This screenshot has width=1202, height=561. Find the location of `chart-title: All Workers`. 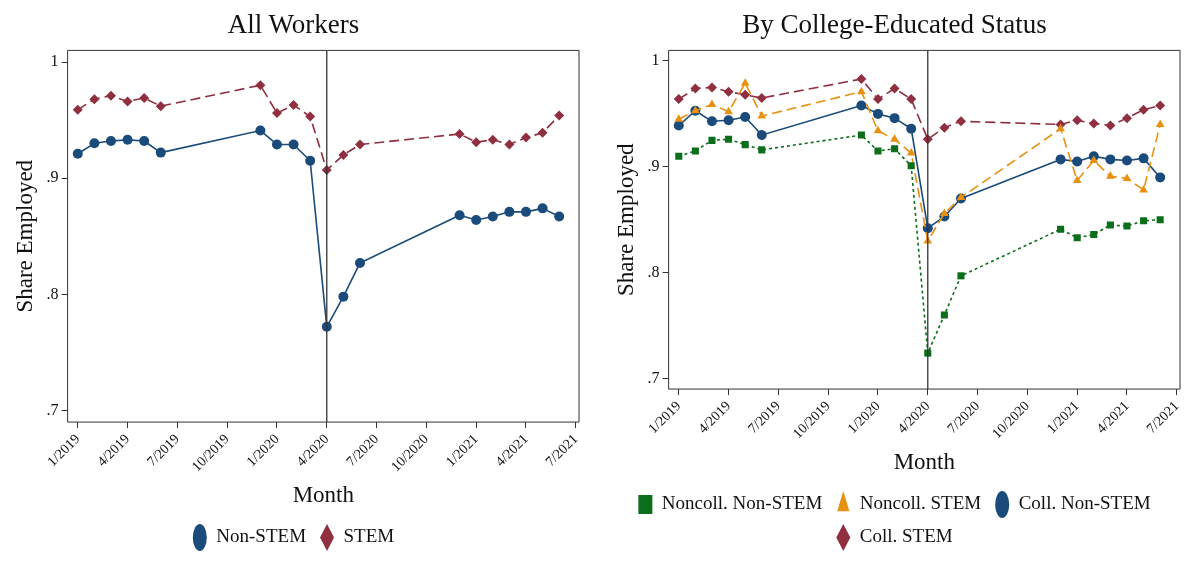

chart-title: All Workers is located at coordinates (293, 24).